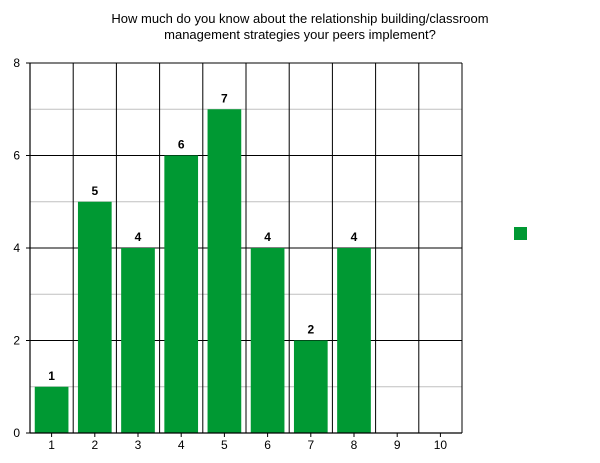 This screenshot has width=600, height=463. Describe the element at coordinates (310, 445) in the screenshot. I see `x-tick-label: 7` at that location.